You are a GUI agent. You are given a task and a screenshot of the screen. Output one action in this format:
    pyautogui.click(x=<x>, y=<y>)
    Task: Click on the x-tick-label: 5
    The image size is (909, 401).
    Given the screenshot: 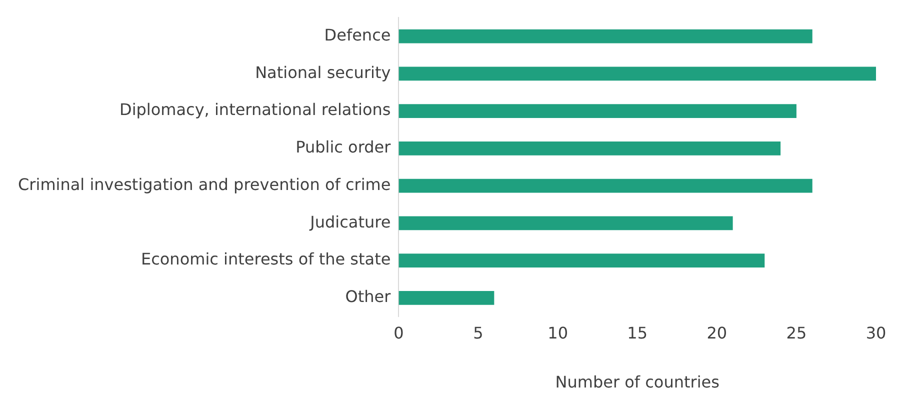 What is the action you would take?
    pyautogui.click(x=478, y=332)
    